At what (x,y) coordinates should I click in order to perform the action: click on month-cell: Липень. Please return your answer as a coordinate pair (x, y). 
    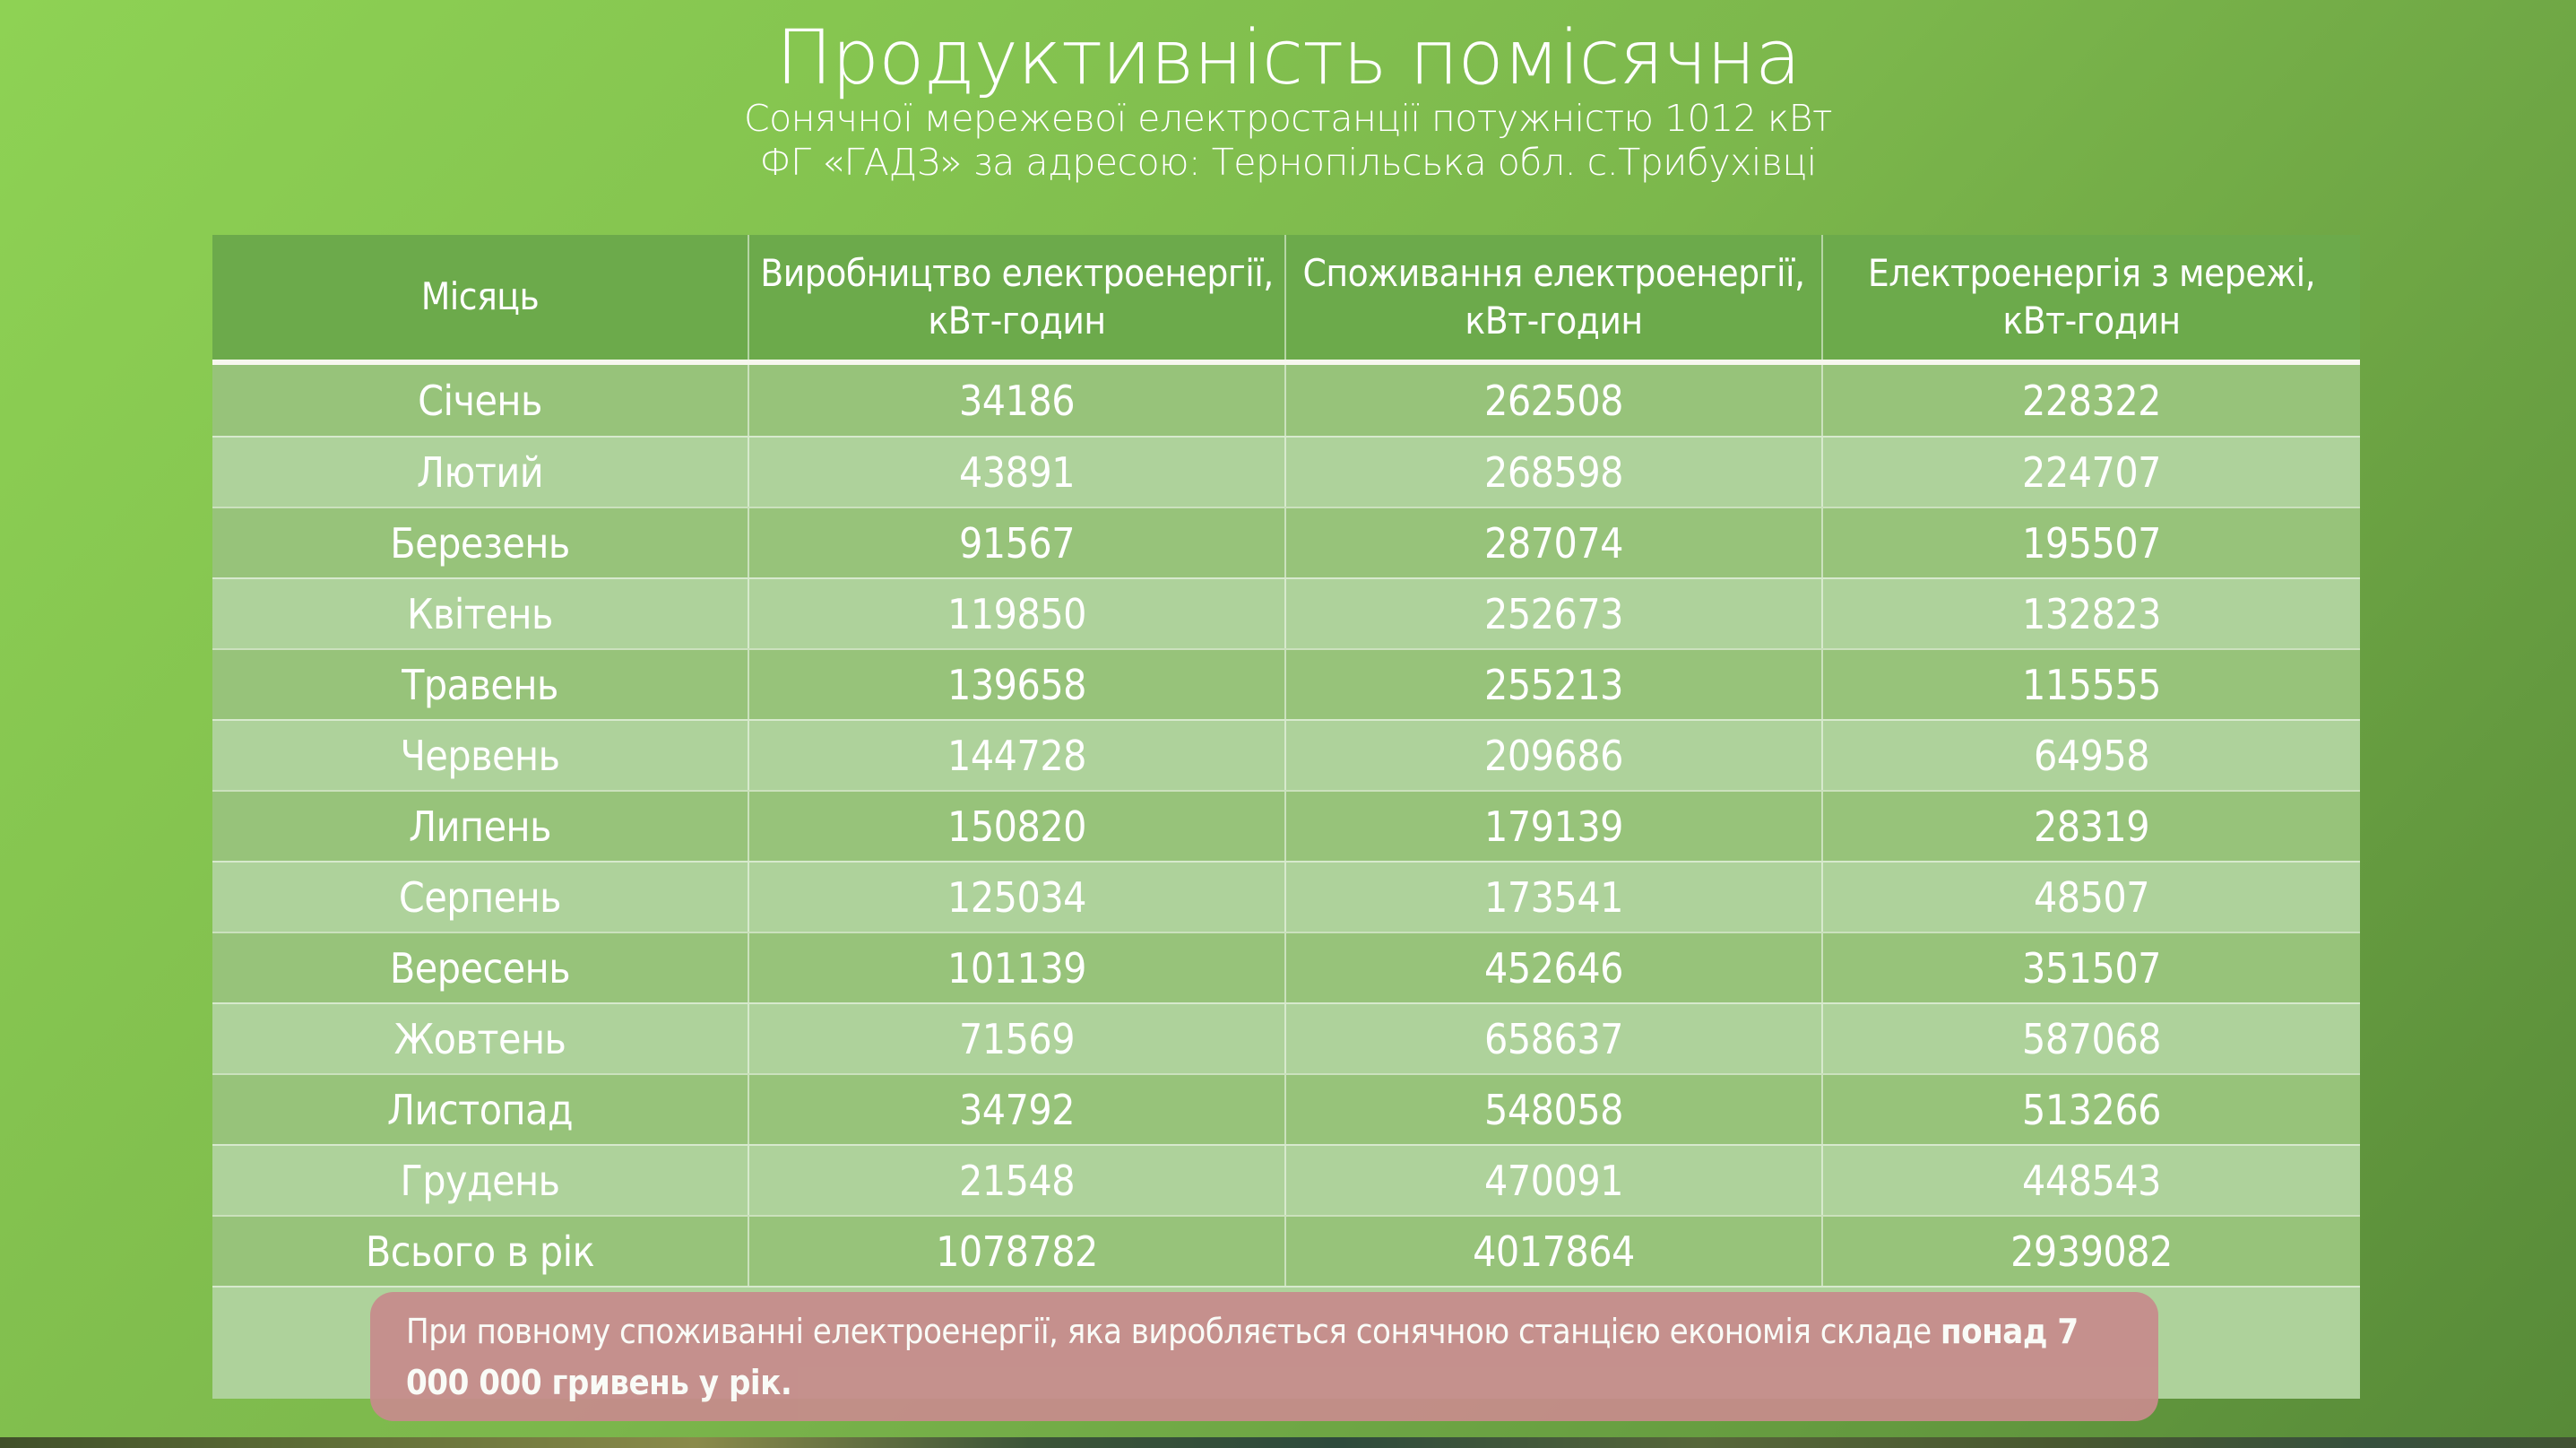
    Looking at the image, I should click on (480, 827).